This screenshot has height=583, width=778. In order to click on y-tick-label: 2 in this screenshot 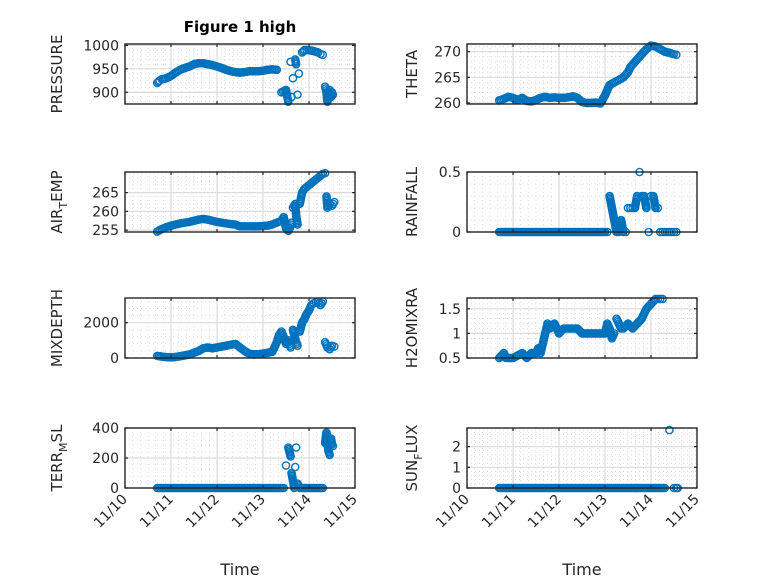, I will do `click(456, 448)`.